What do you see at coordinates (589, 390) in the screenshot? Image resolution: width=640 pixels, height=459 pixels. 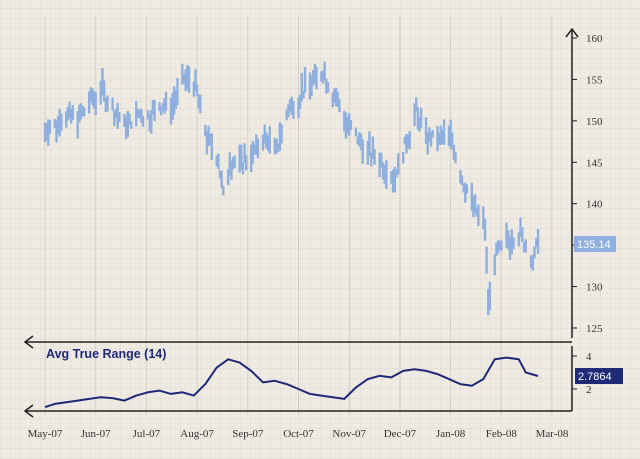 I see `atr-tick-label: 2` at bounding box center [589, 390].